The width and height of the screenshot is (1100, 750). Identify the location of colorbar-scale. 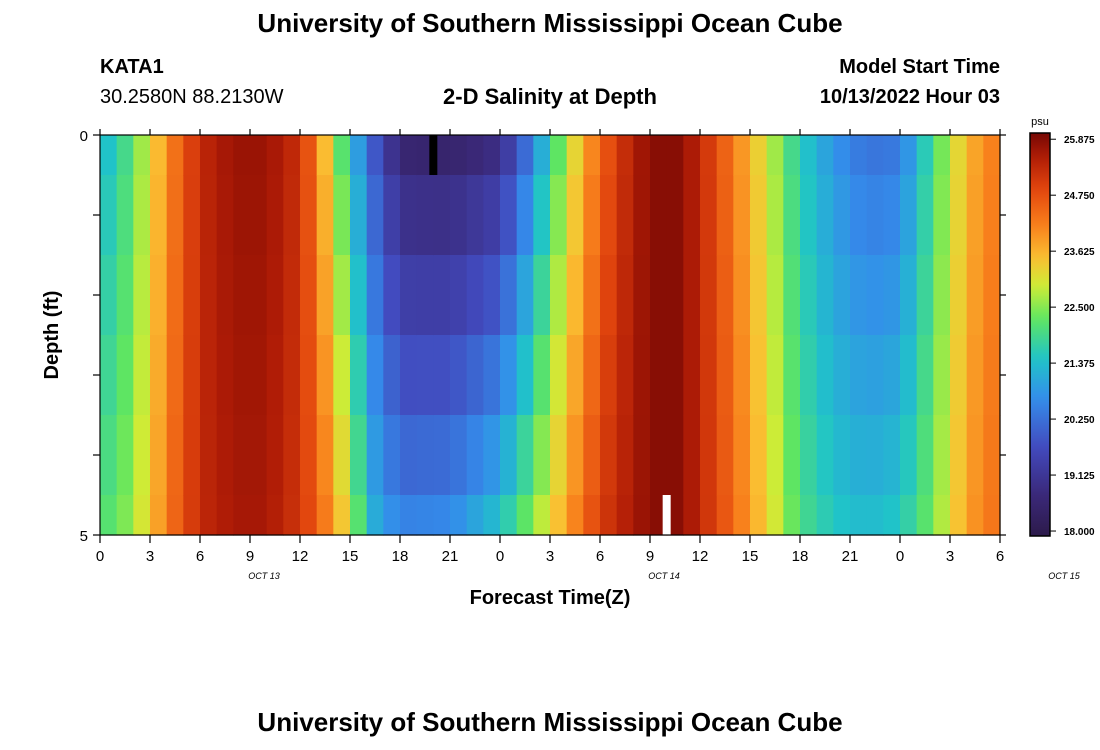
(1040, 334).